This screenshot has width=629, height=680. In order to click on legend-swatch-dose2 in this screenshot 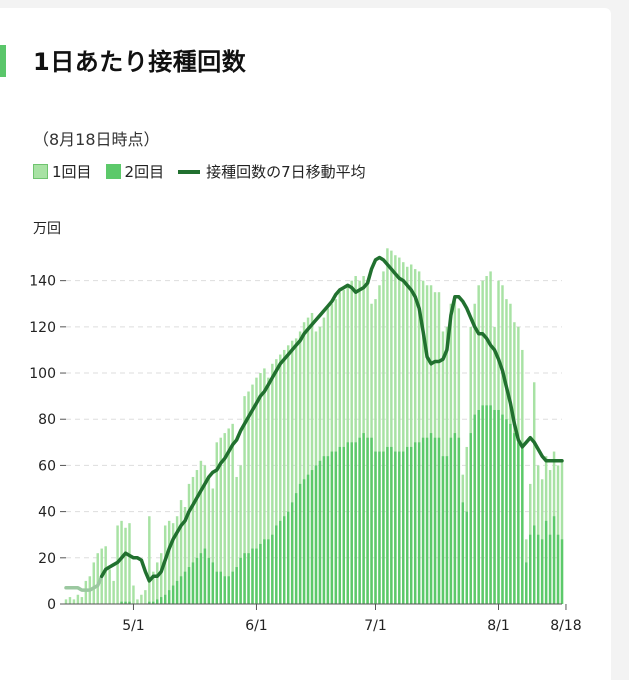, I will do `click(113, 171)`.